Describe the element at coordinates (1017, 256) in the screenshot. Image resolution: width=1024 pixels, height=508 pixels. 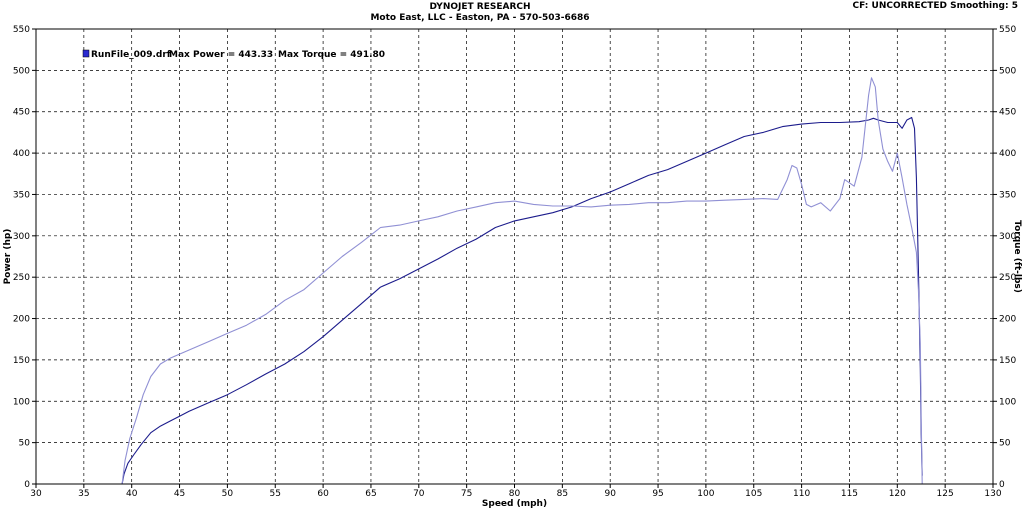
I see `y2-axis-label: Torque (ft-lbs)` at that location.